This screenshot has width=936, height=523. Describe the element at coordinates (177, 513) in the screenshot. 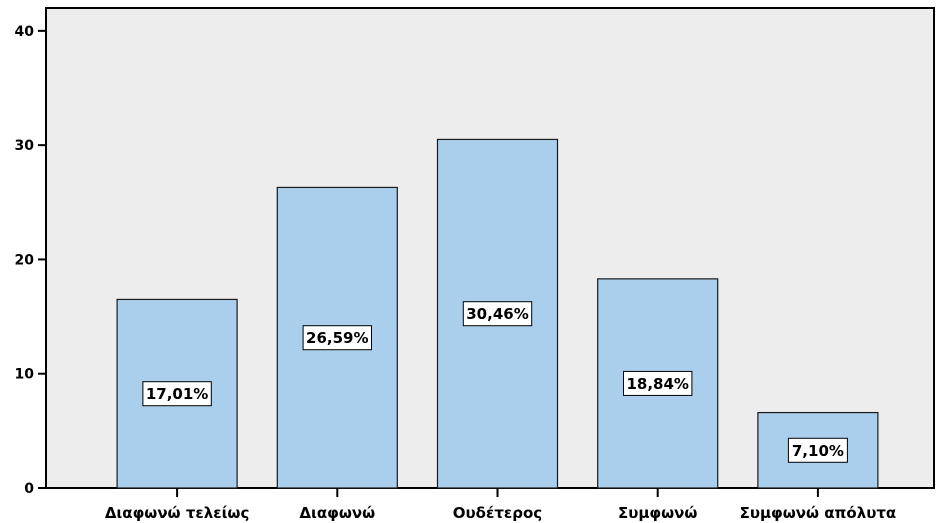

I see `x-tick-label: Διαφωνώ τελείως` at that location.